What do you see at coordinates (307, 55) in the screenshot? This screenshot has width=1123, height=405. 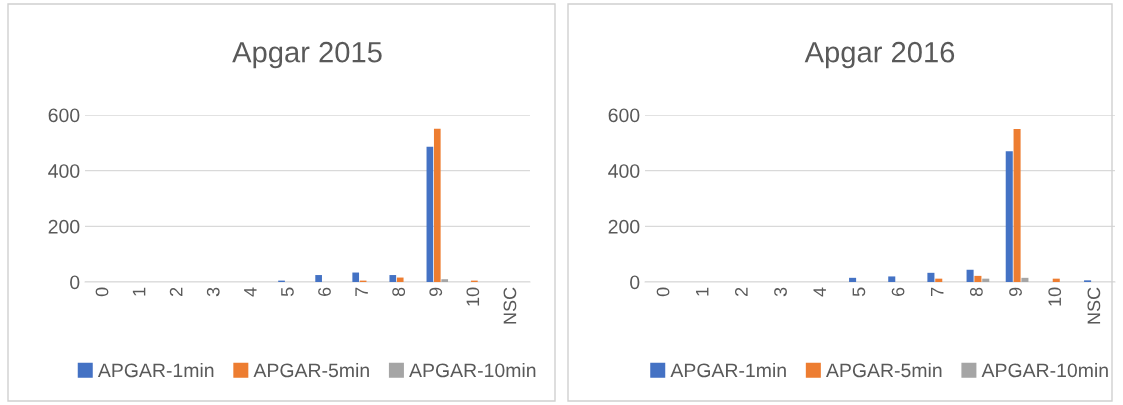 I see `chart-title: Apgar 2015` at bounding box center [307, 55].